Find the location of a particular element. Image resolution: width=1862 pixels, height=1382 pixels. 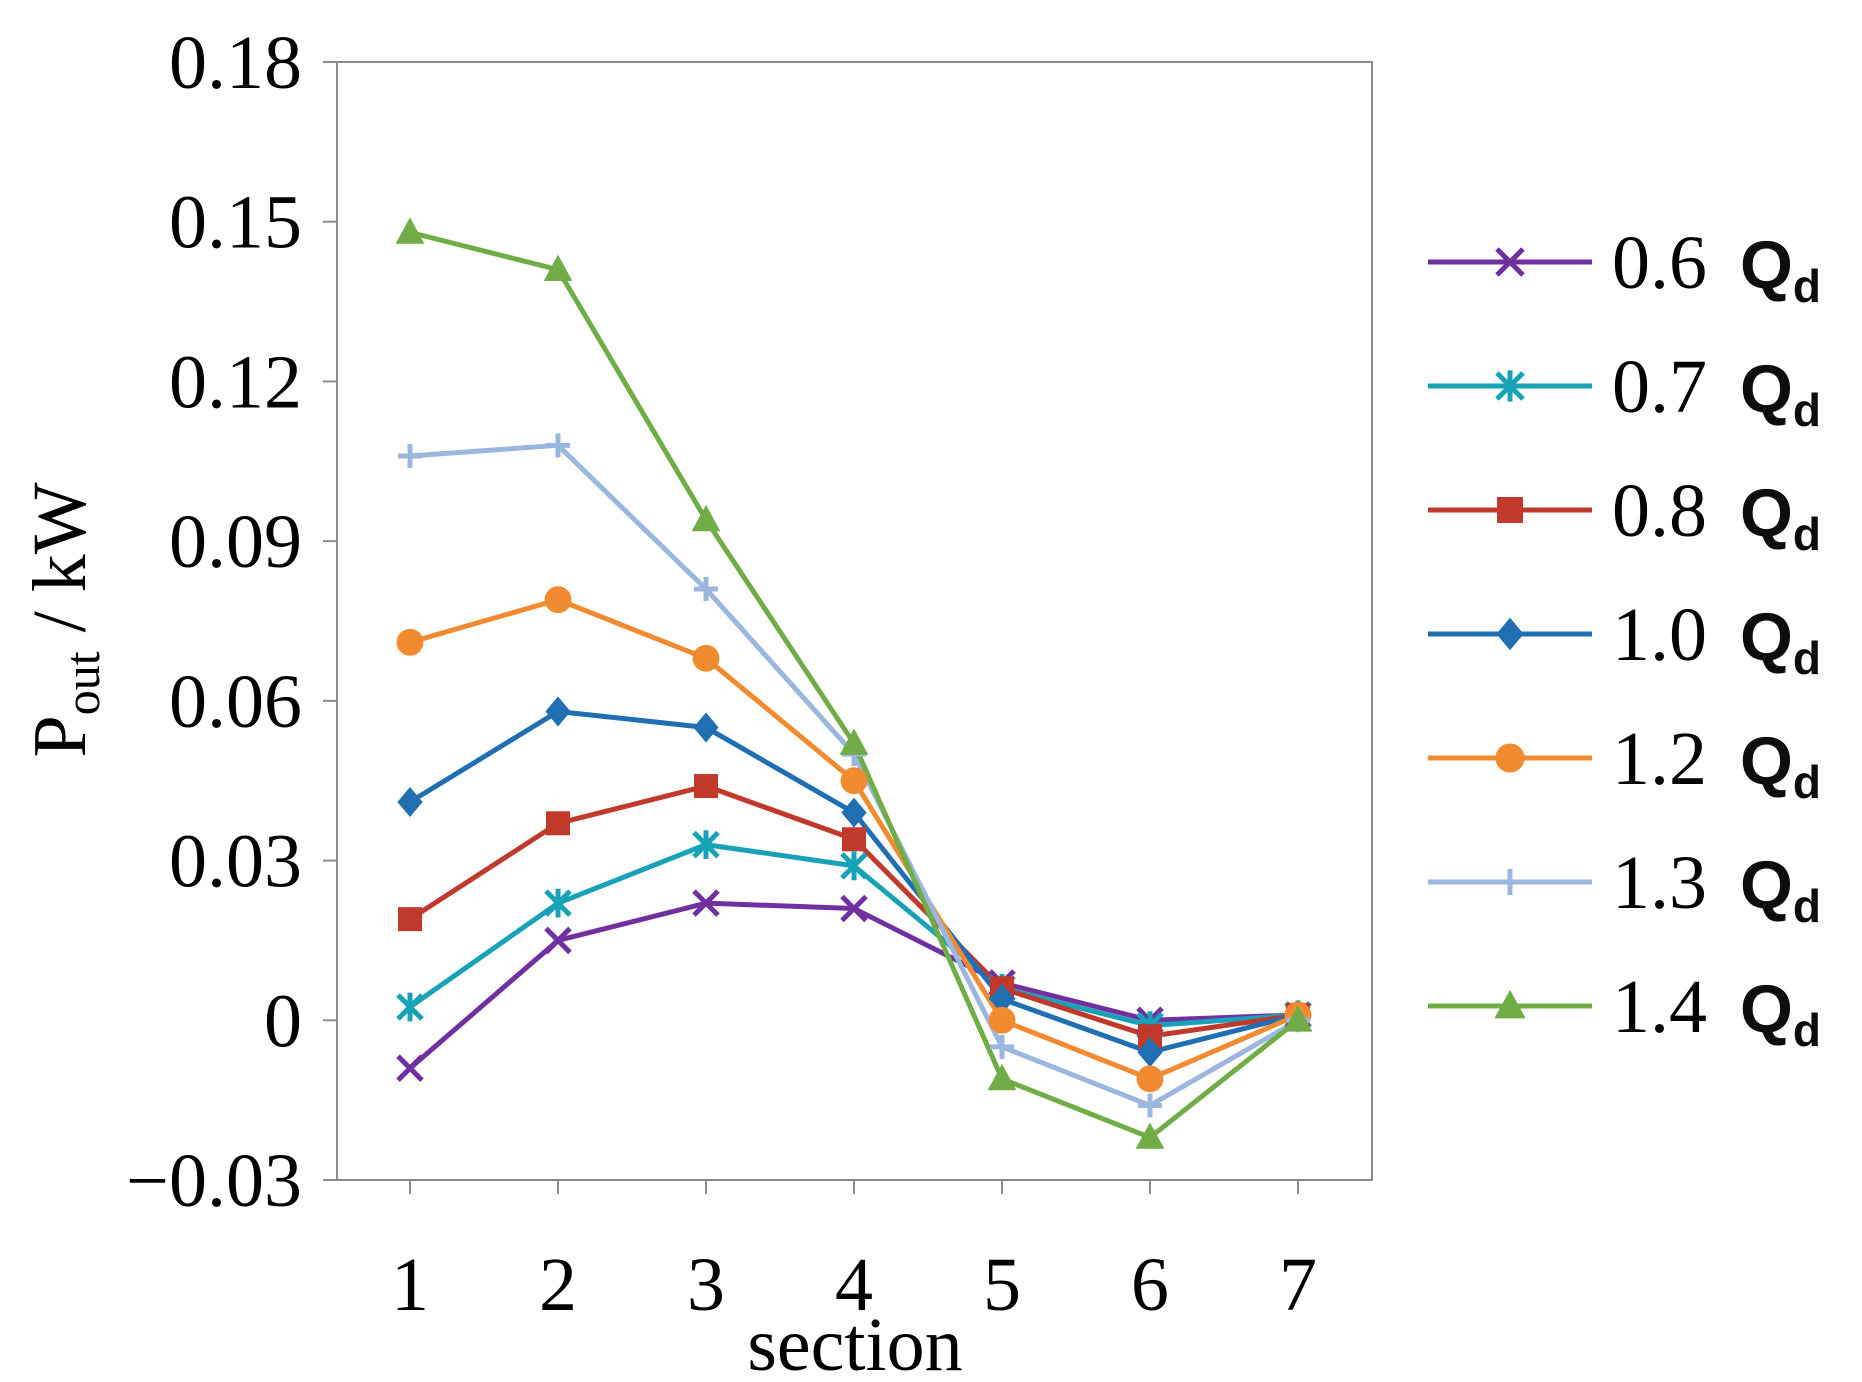

data-point-0.8-1 is located at coordinates (410, 919).